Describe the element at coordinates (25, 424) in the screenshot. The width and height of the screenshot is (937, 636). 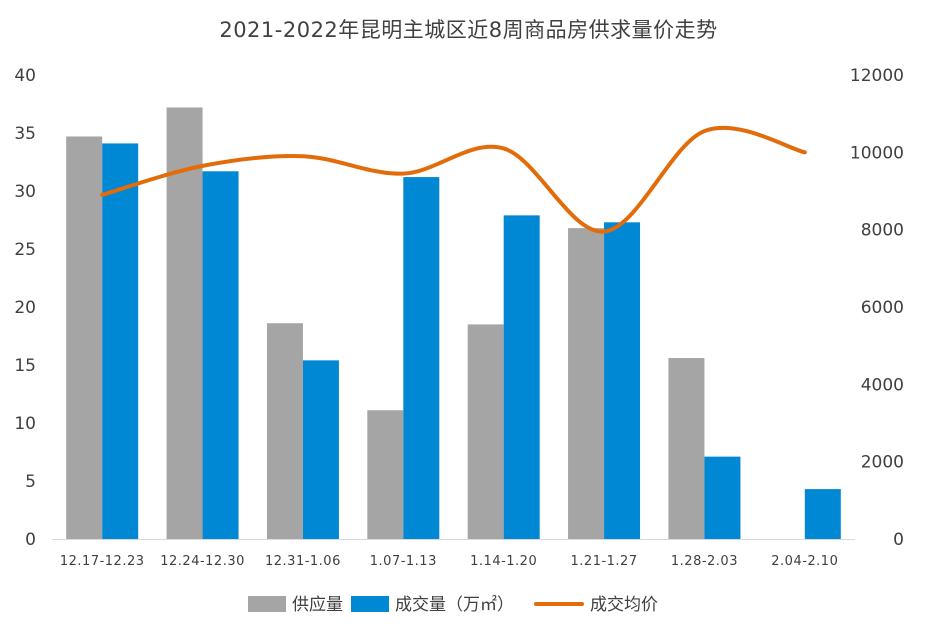
I see `y-left-tick-label: 10` at that location.